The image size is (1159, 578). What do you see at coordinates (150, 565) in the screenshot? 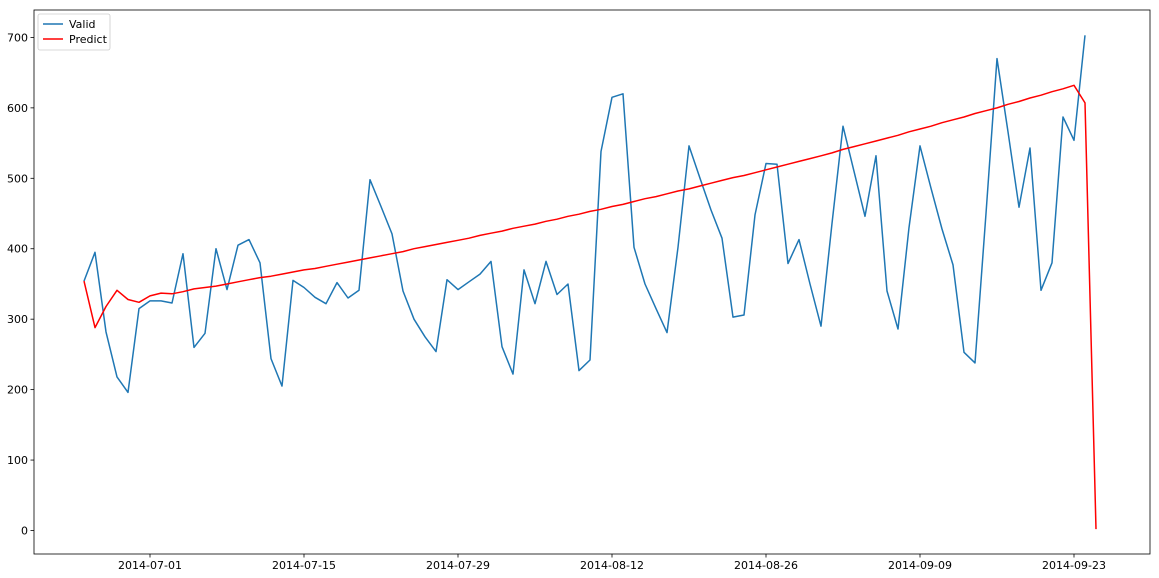
I see `x-tick-label: 2014-07-01` at bounding box center [150, 565].